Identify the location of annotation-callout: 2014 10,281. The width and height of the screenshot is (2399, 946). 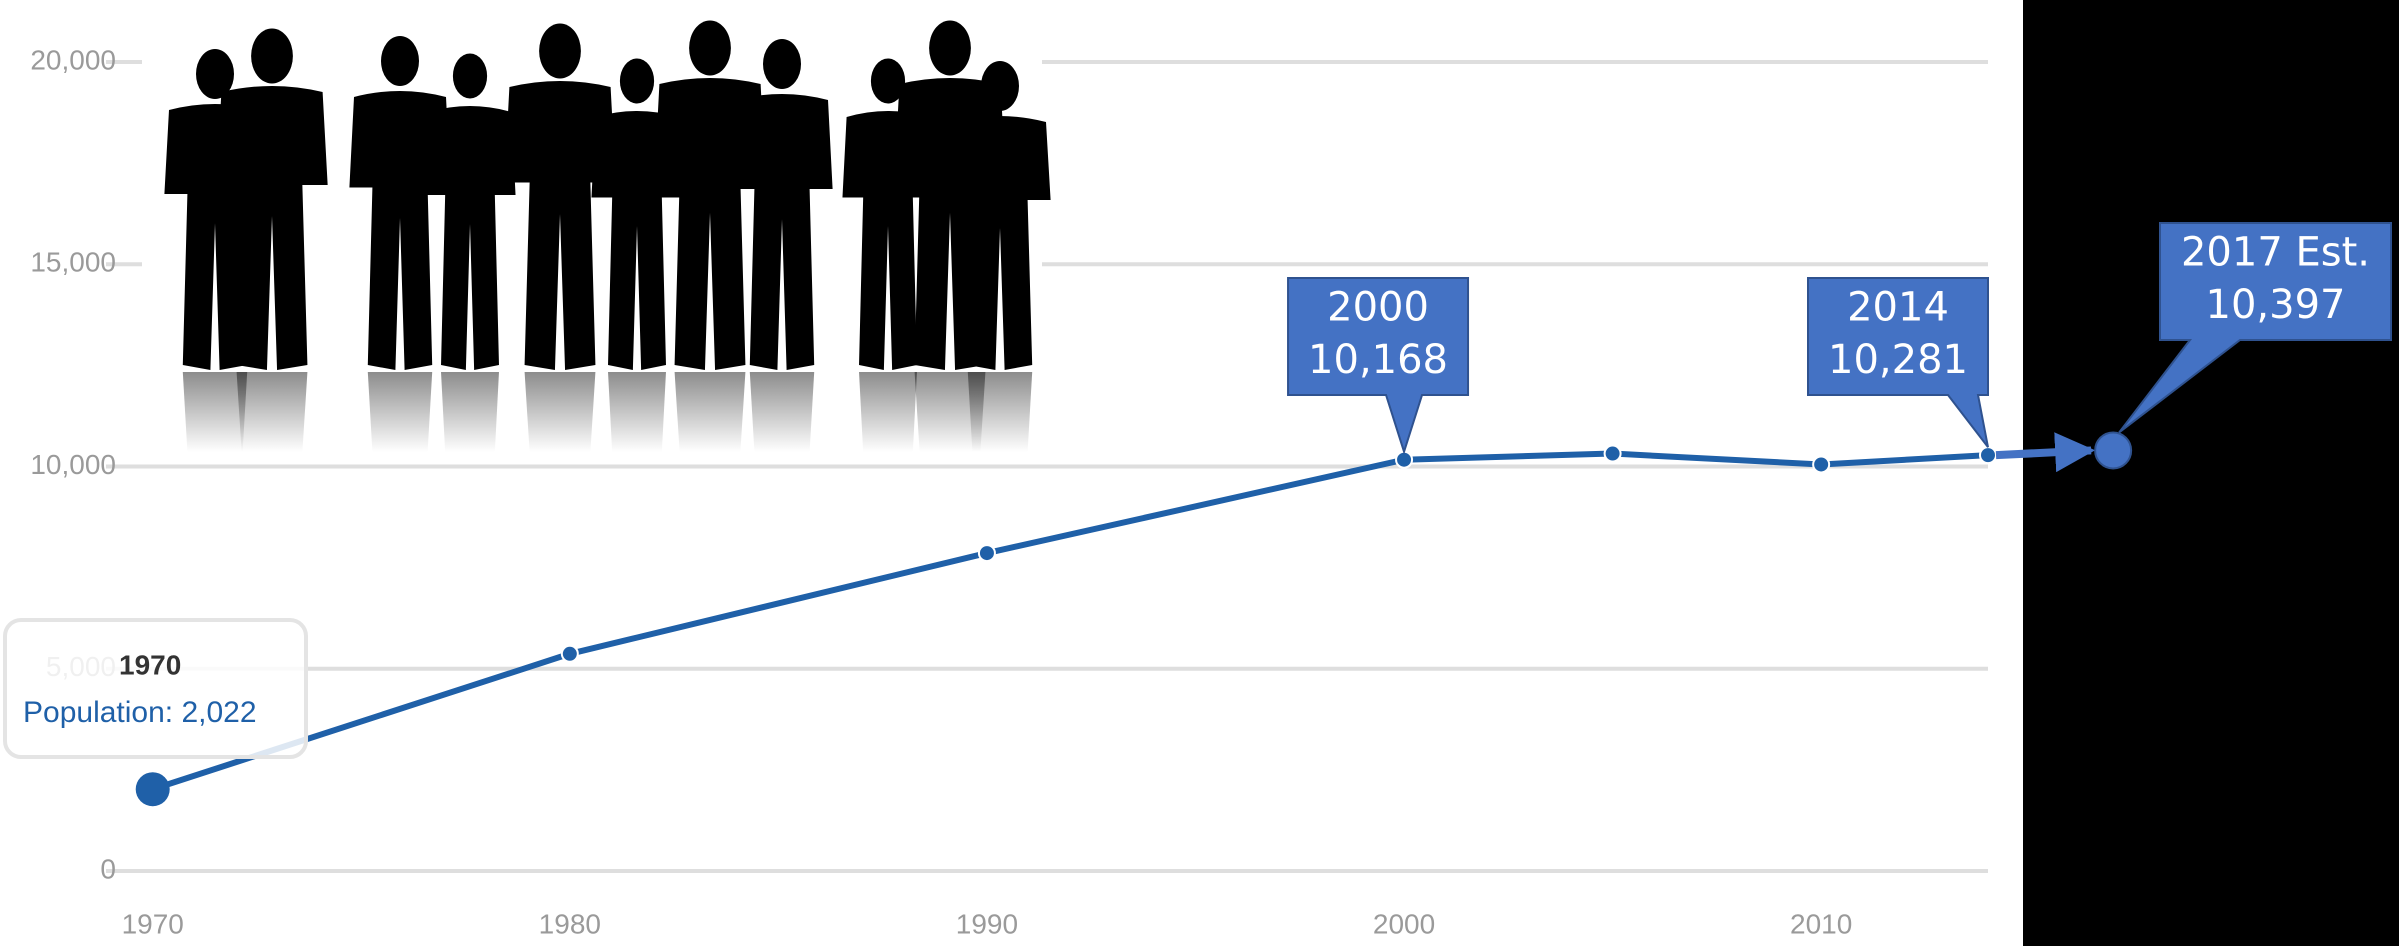
(1898, 362).